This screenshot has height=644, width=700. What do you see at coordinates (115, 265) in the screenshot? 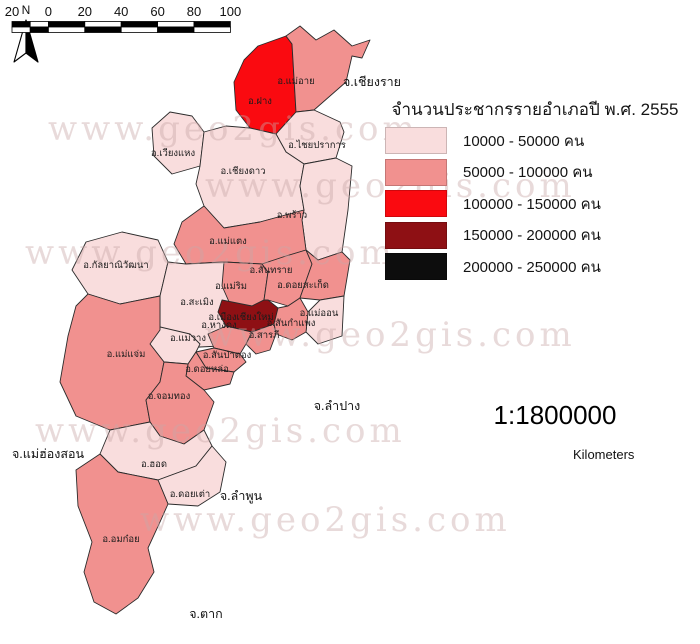
I see `district-label-kanlayaniwatthana: อ.กัลยาณิวัฒนา` at bounding box center [115, 265].